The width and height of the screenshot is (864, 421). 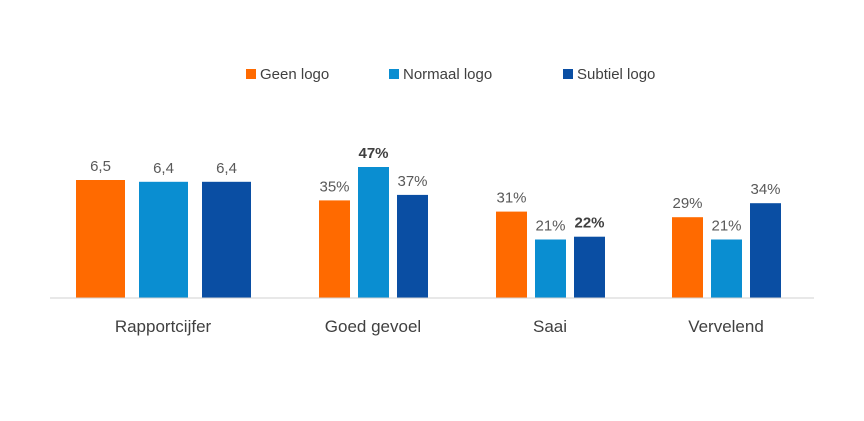 I want to click on data-label: 22%, so click(x=589, y=223).